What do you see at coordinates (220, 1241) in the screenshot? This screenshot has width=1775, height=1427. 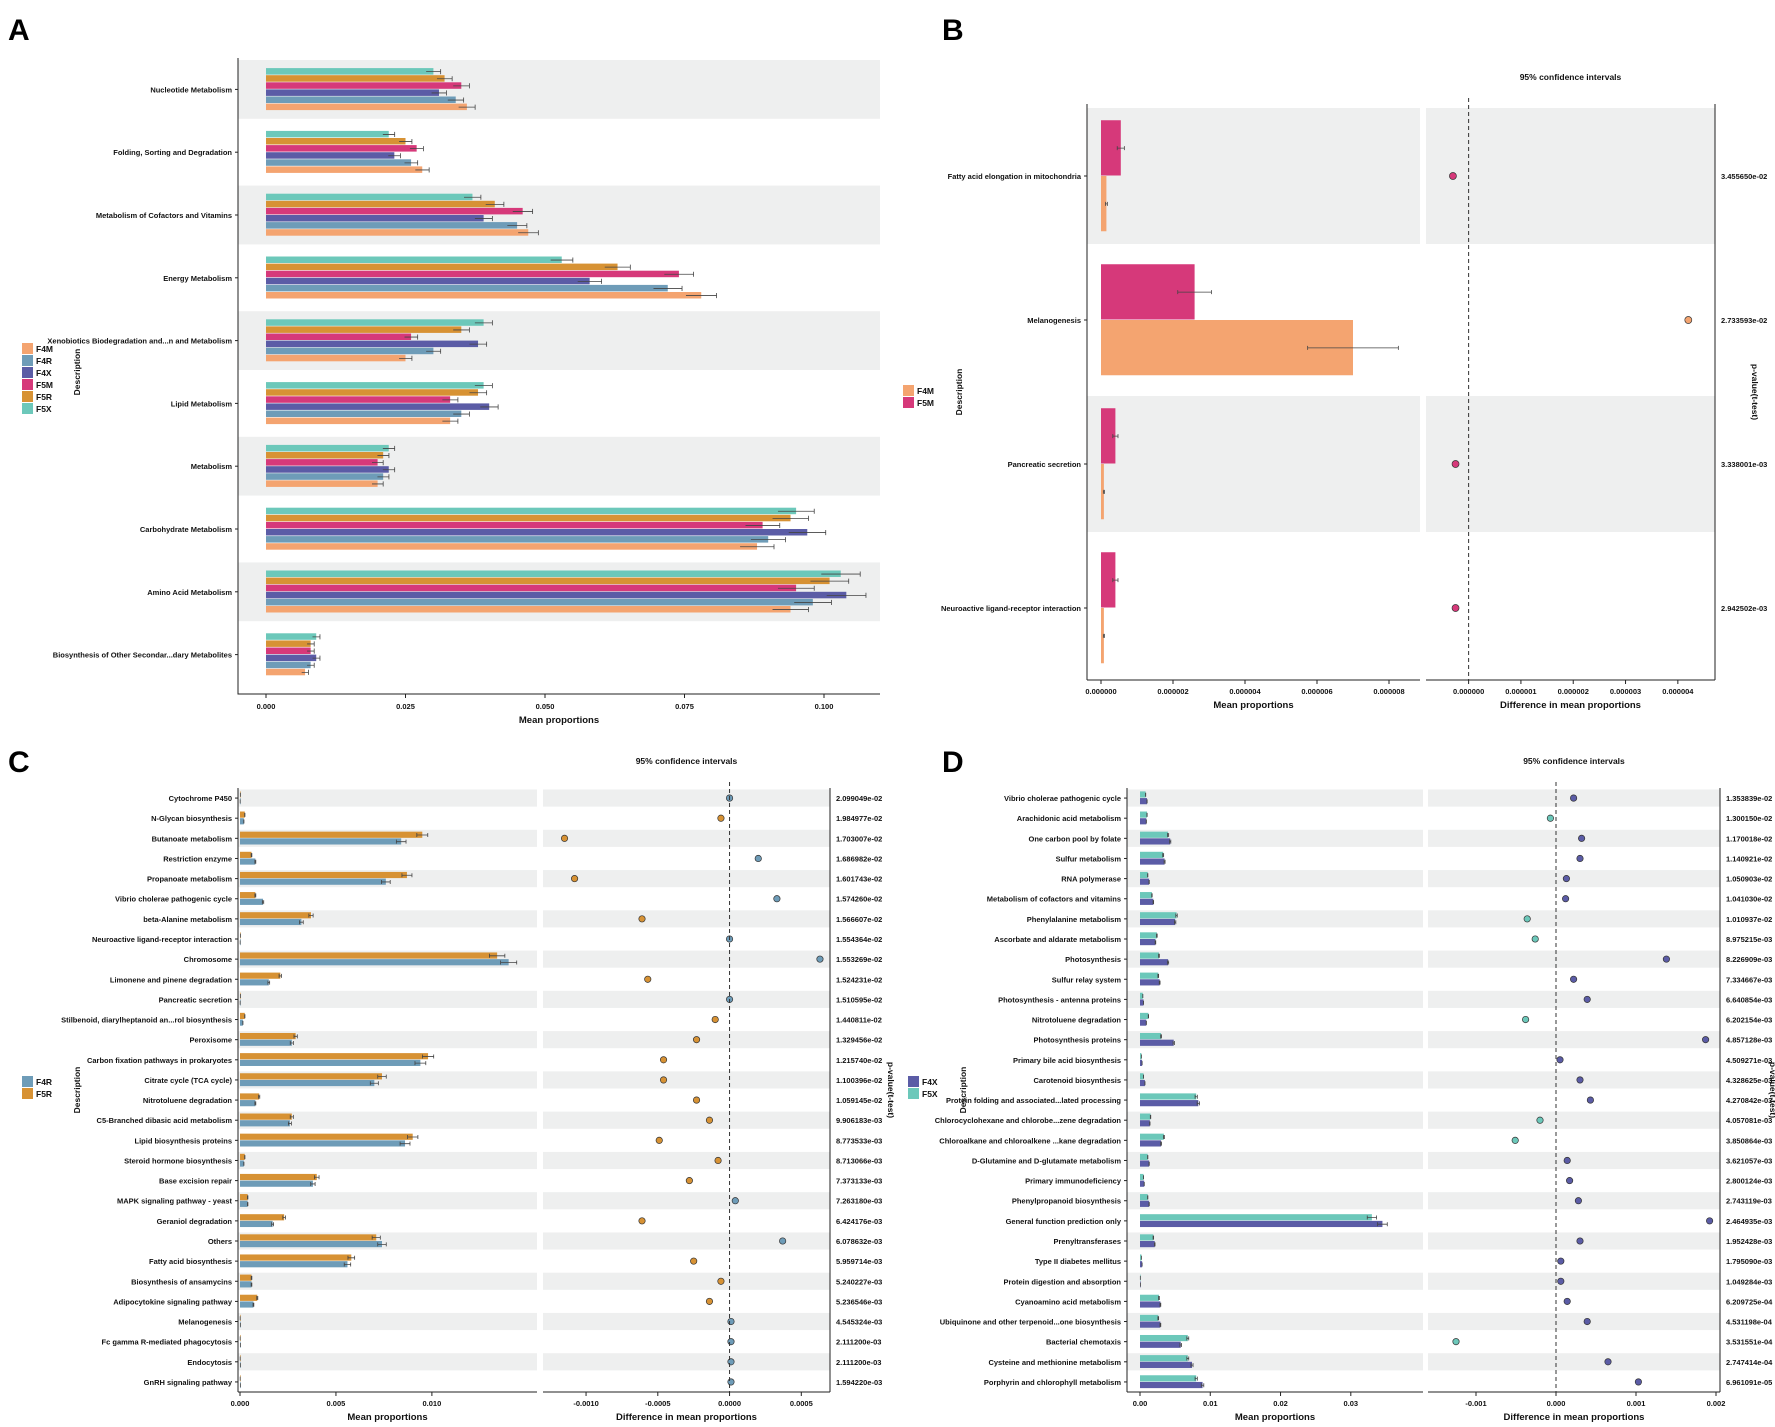 I see `category-label-others: Others` at bounding box center [220, 1241].